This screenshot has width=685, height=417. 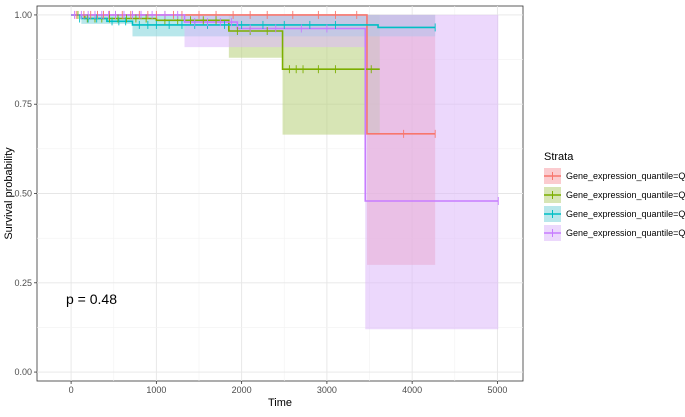 I want to click on legend-label: Gene_expression_quantile=Q2, so click(x=625, y=195).